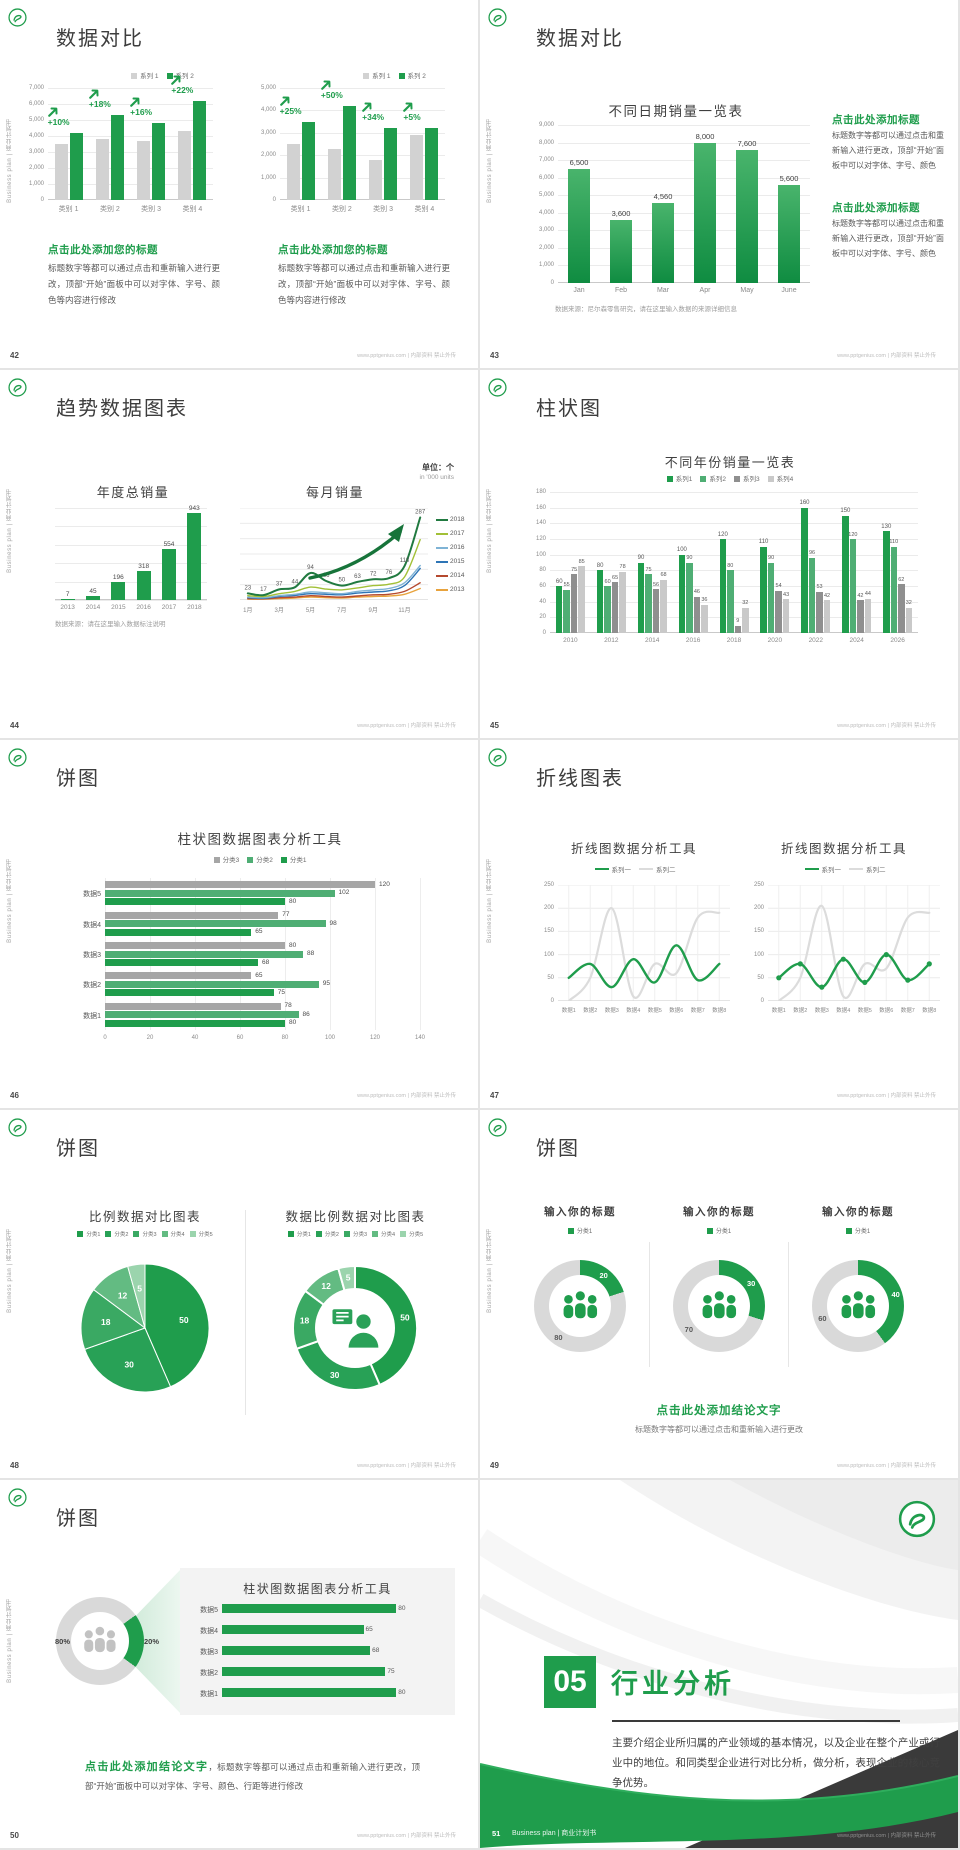  Describe the element at coordinates (438, 467) in the screenshot. I see `unit-label: 单位：个` at that location.